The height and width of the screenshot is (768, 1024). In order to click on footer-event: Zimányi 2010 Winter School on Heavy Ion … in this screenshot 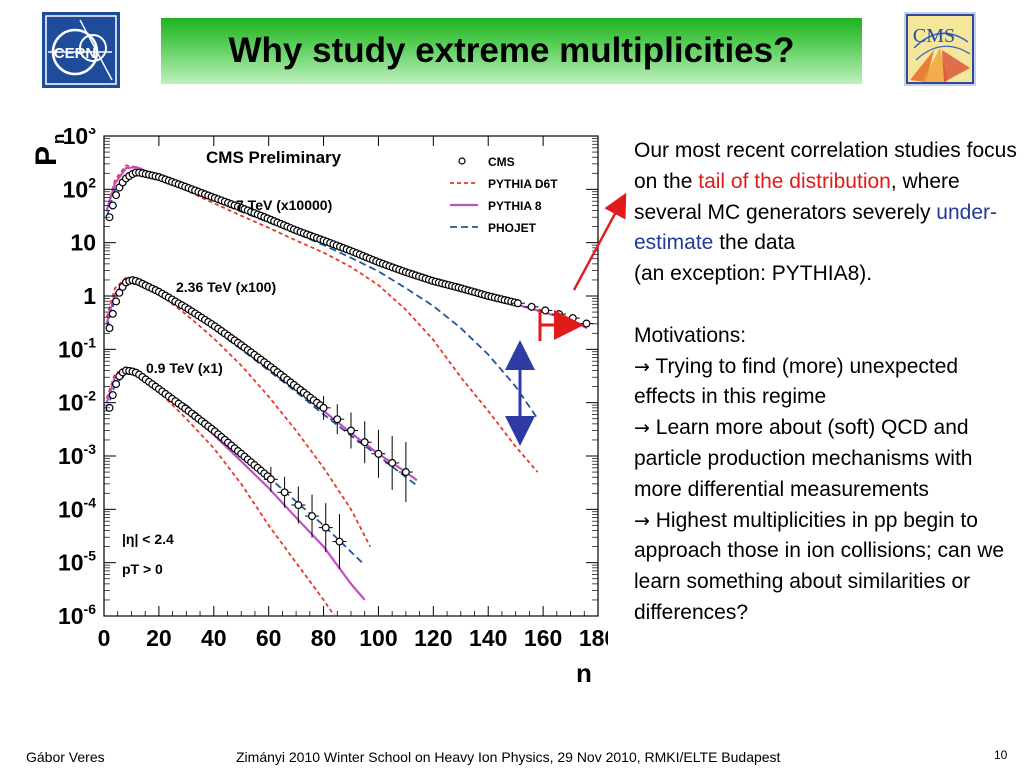, I will do `click(508, 757)`.